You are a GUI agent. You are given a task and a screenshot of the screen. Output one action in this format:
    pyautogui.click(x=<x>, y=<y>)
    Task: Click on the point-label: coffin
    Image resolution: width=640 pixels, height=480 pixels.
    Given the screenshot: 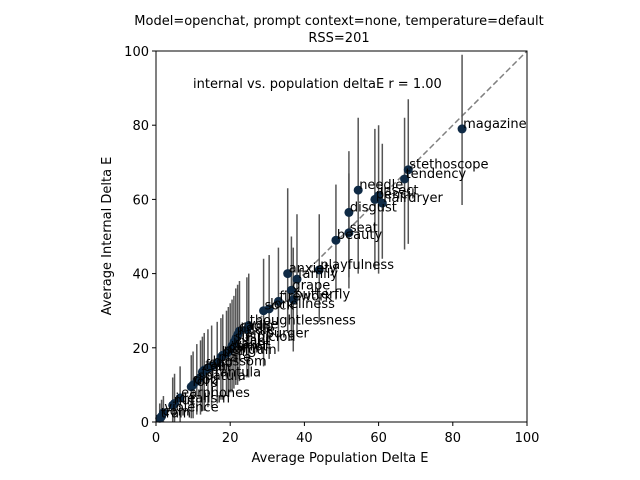 What is the action you would take?
    pyautogui.click(x=245, y=348)
    